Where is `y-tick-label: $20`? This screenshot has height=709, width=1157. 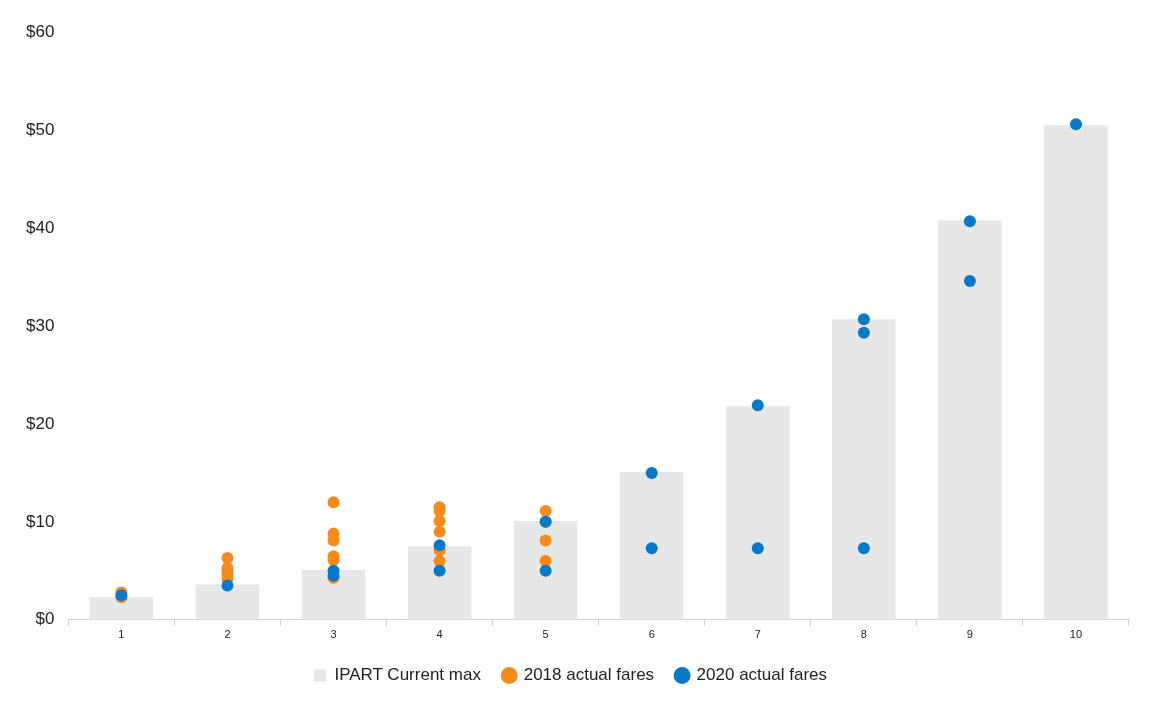 y-tick-label: $20 is located at coordinates (40, 423).